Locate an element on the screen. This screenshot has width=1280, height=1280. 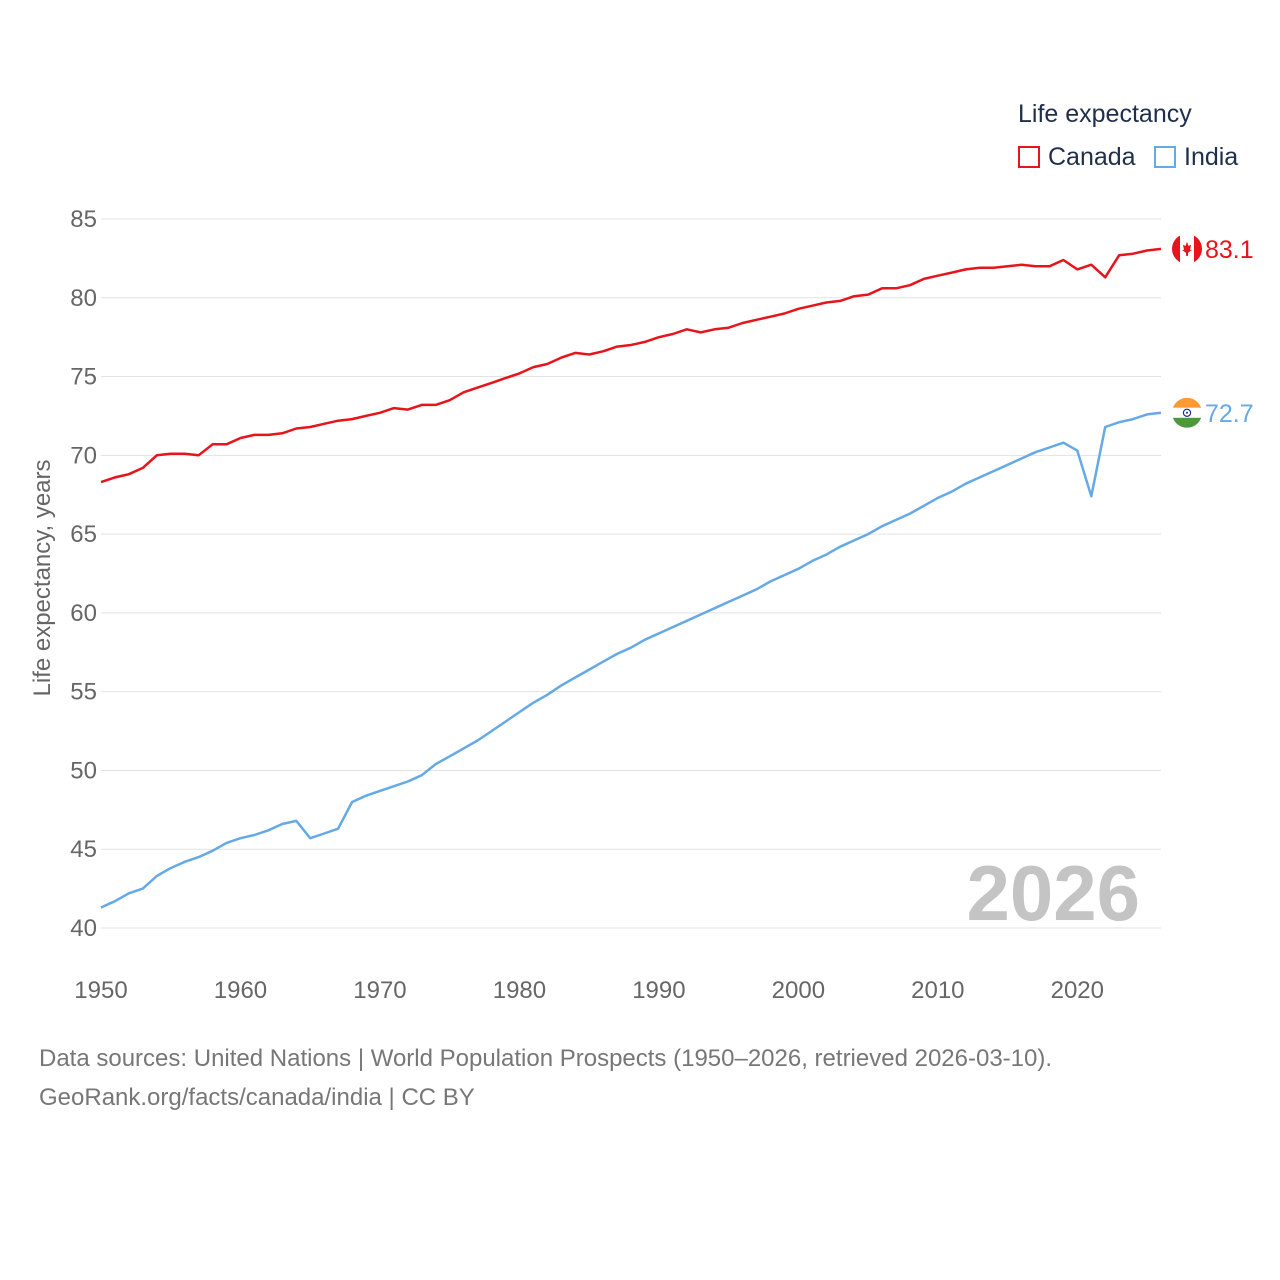
attribution-note: GeoRank.org/facts/canada/india | CC BY is located at coordinates (257, 1097).